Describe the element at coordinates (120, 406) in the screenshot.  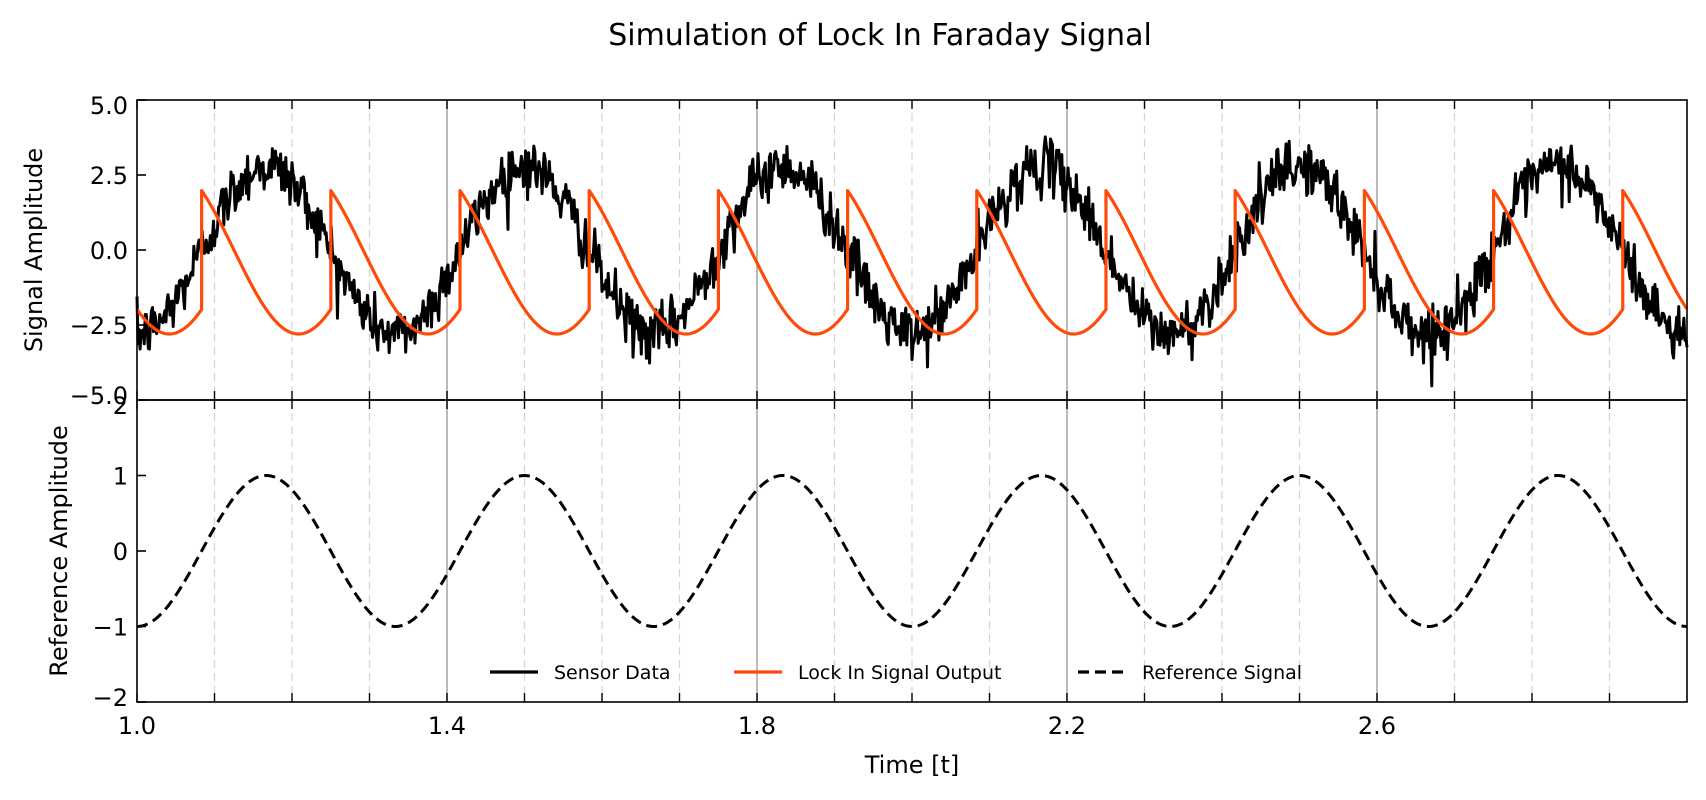
I see `reference-y-tick-label: 2` at that location.